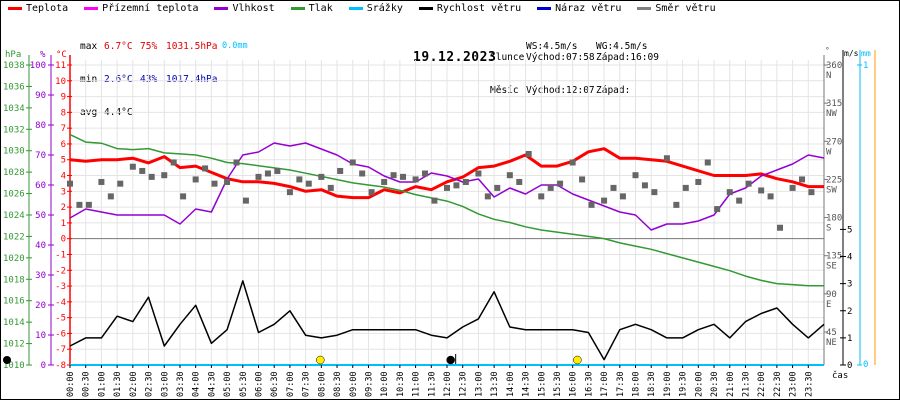 This screenshot has height=400, width=900. What do you see at coordinates (63, 192) in the screenshot?
I see `temperature-tick-label: 3` at bounding box center [63, 192].